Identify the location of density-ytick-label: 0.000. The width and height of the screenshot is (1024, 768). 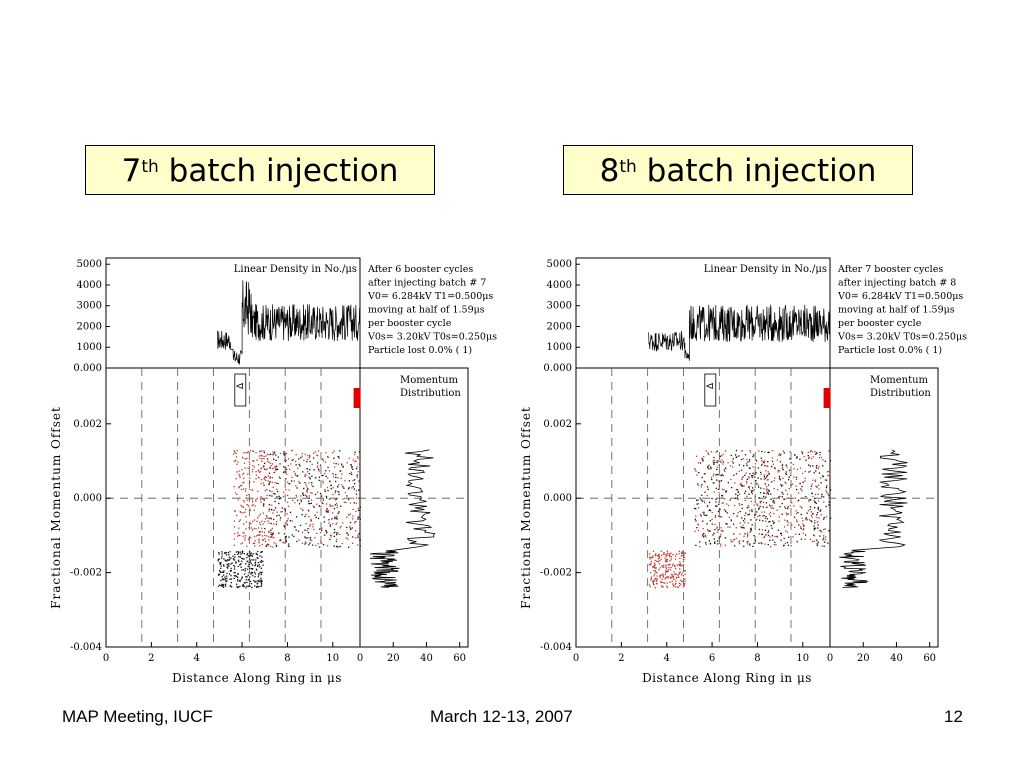
(557, 368).